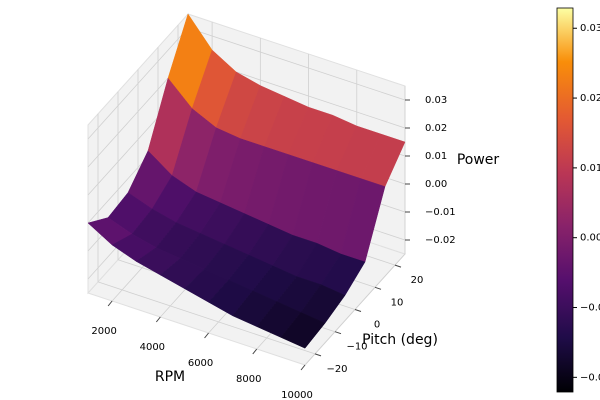 The width and height of the screenshot is (600, 400). What do you see at coordinates (170, 377) in the screenshot?
I see `x-axis-label: RPM` at bounding box center [170, 377].